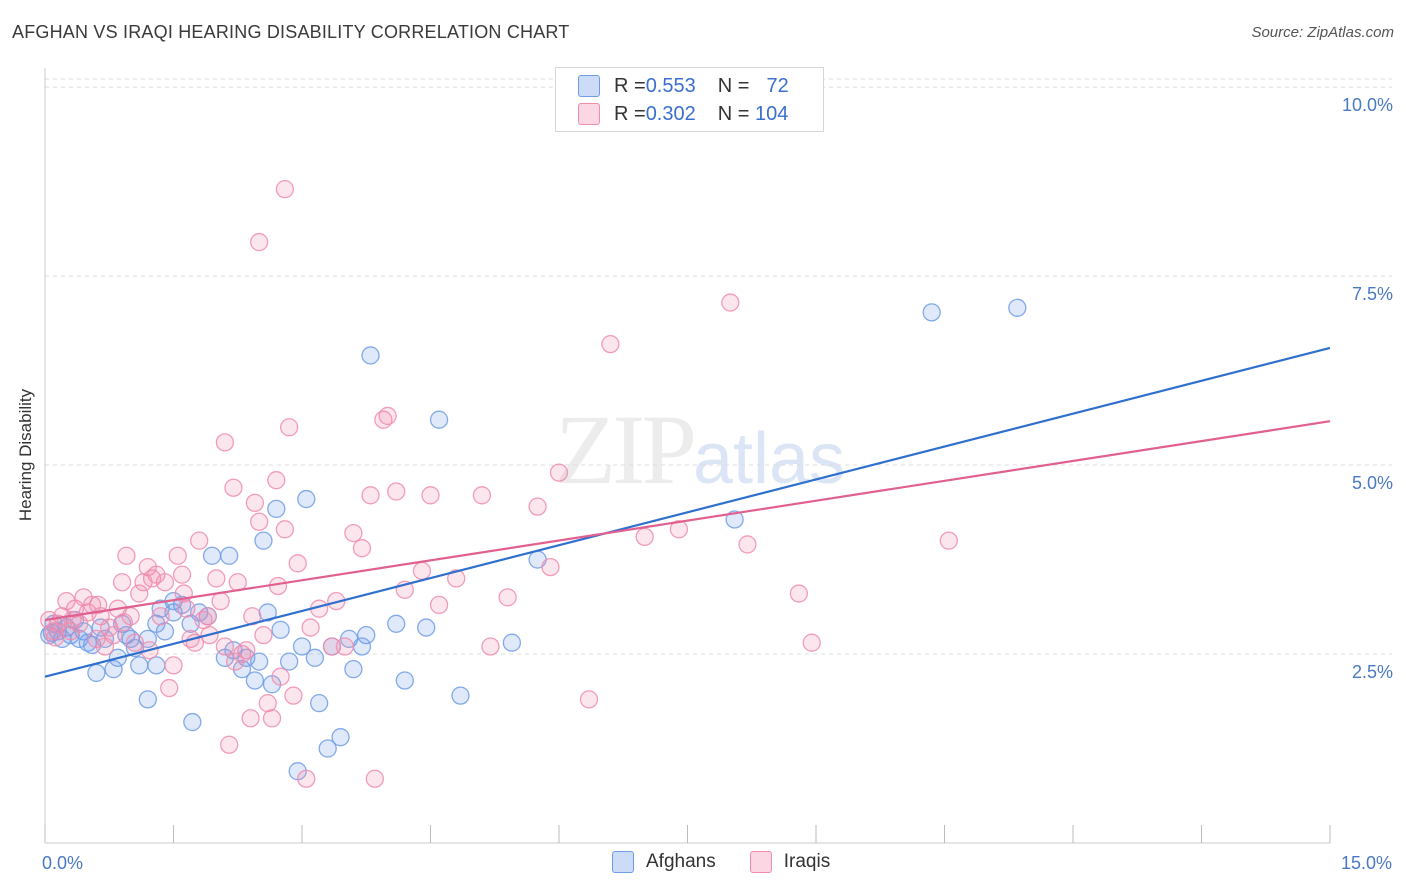 The height and width of the screenshot is (892, 1406). What do you see at coordinates (775, 85) in the screenshot?
I see `legend-n-value: 72` at bounding box center [775, 85].